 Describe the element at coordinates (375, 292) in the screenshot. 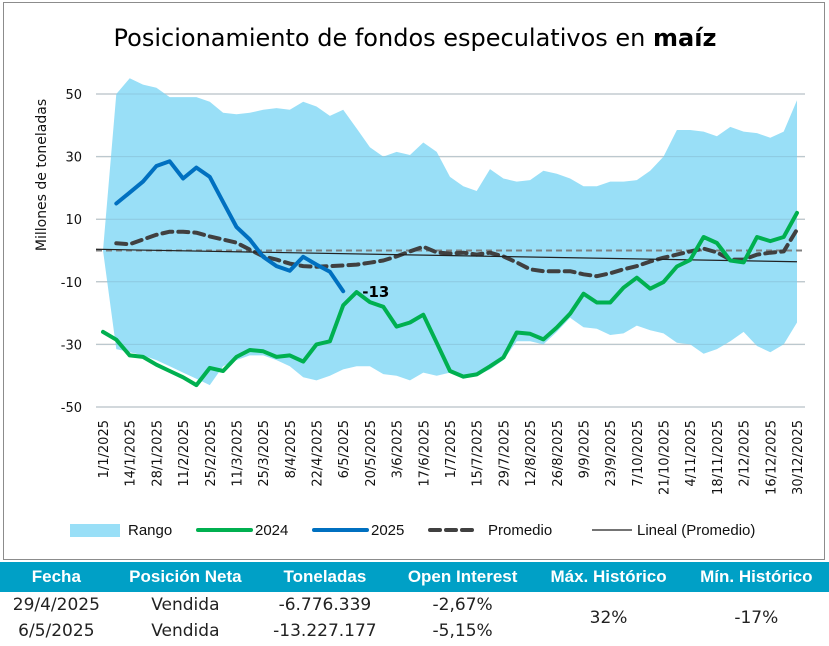

I see `data-label-2025-last: -13` at that location.